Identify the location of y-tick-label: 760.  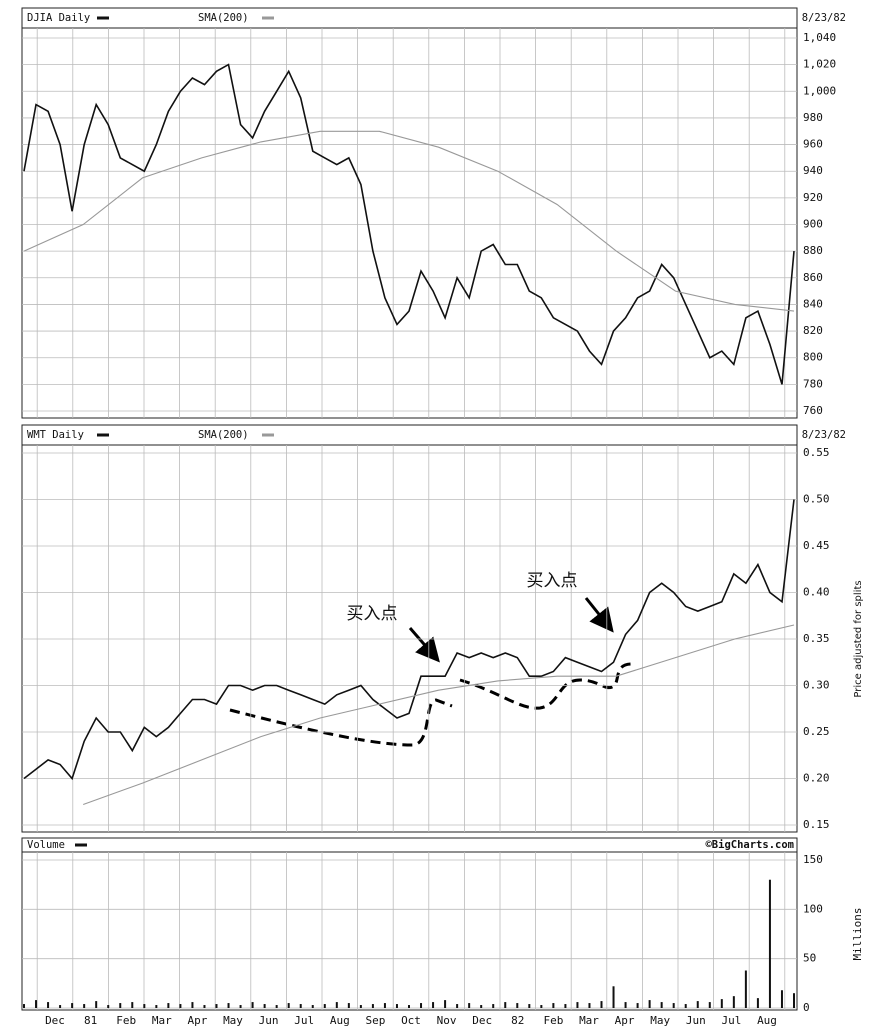
(813, 410).